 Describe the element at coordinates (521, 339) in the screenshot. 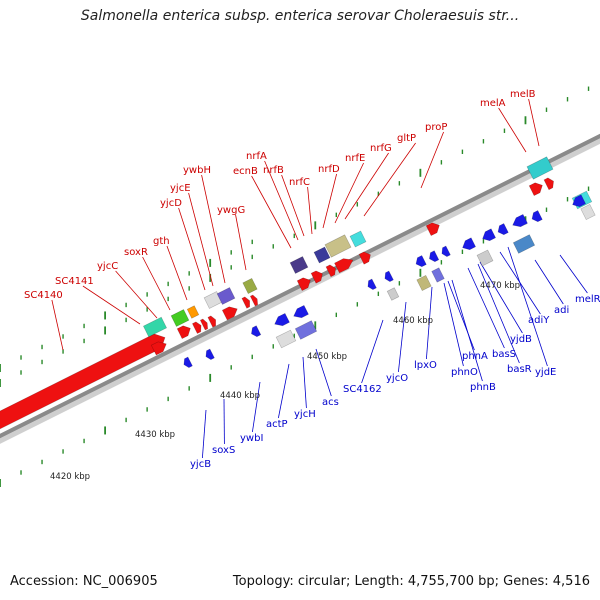

I see `gene-label-reverse: yjdB` at that location.